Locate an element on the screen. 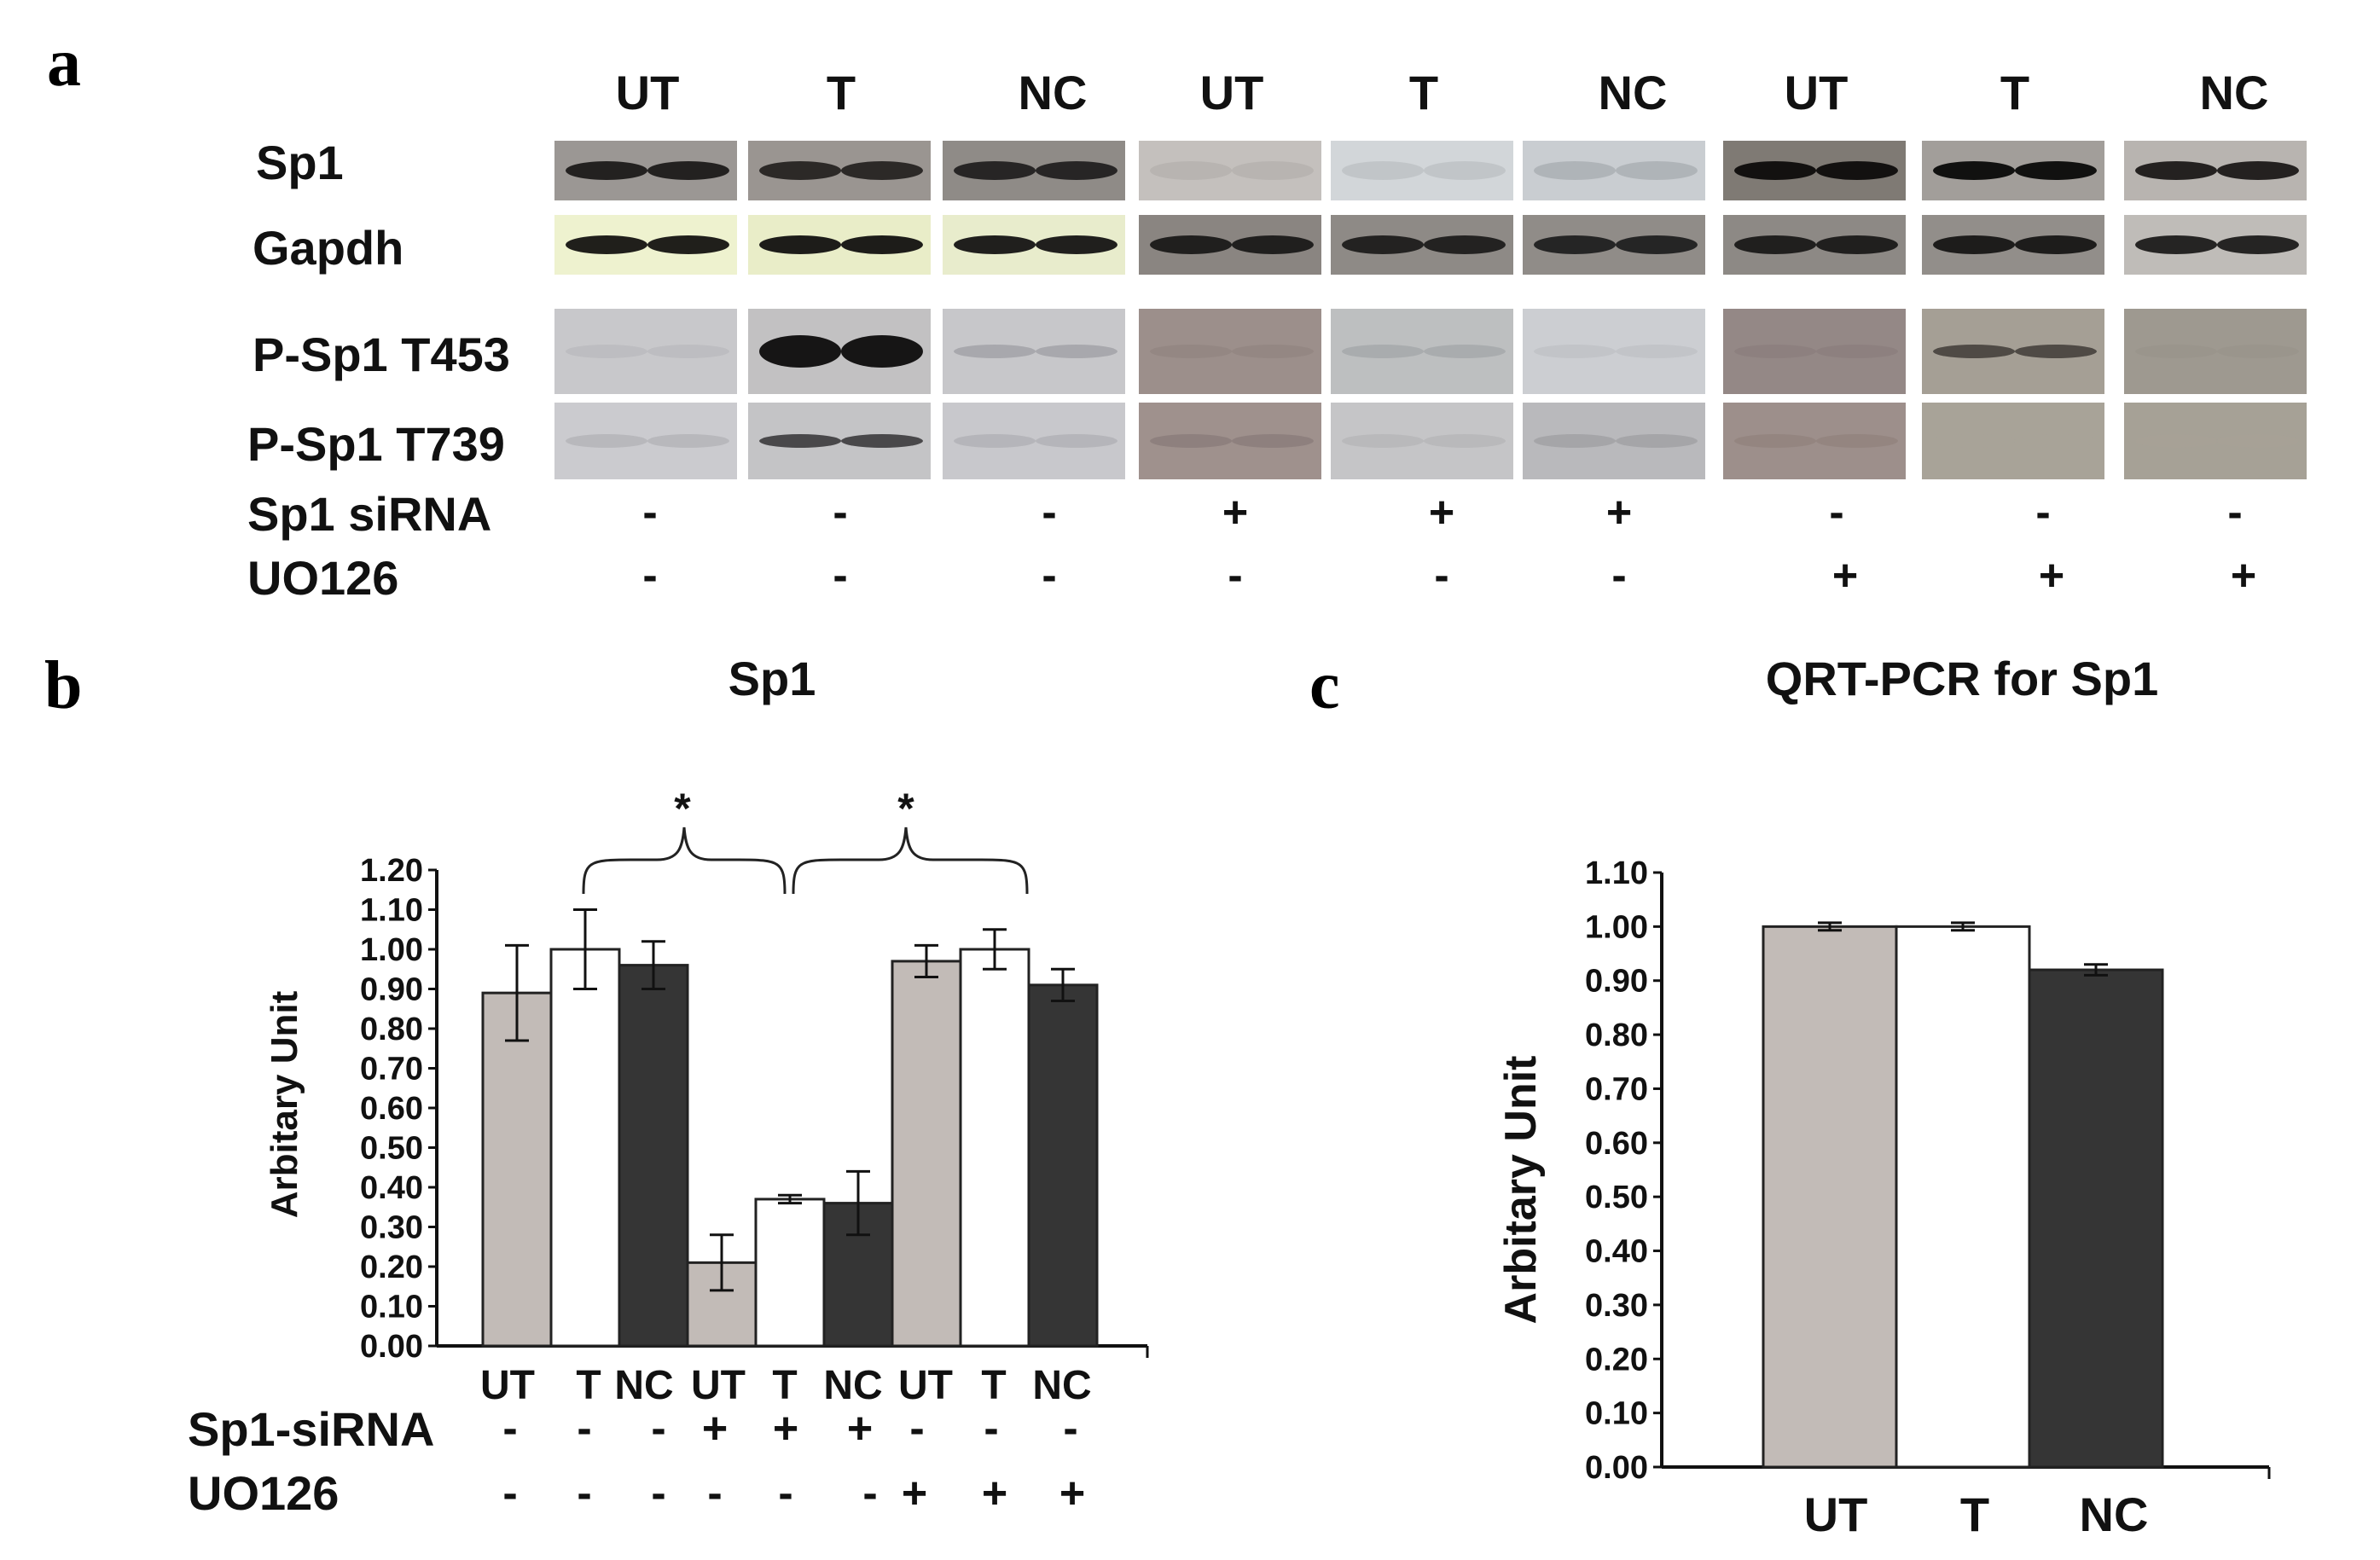 The height and width of the screenshot is (1560, 2380). chart-b-sirna-label: Sp1-siRNA is located at coordinates (311, 1429).